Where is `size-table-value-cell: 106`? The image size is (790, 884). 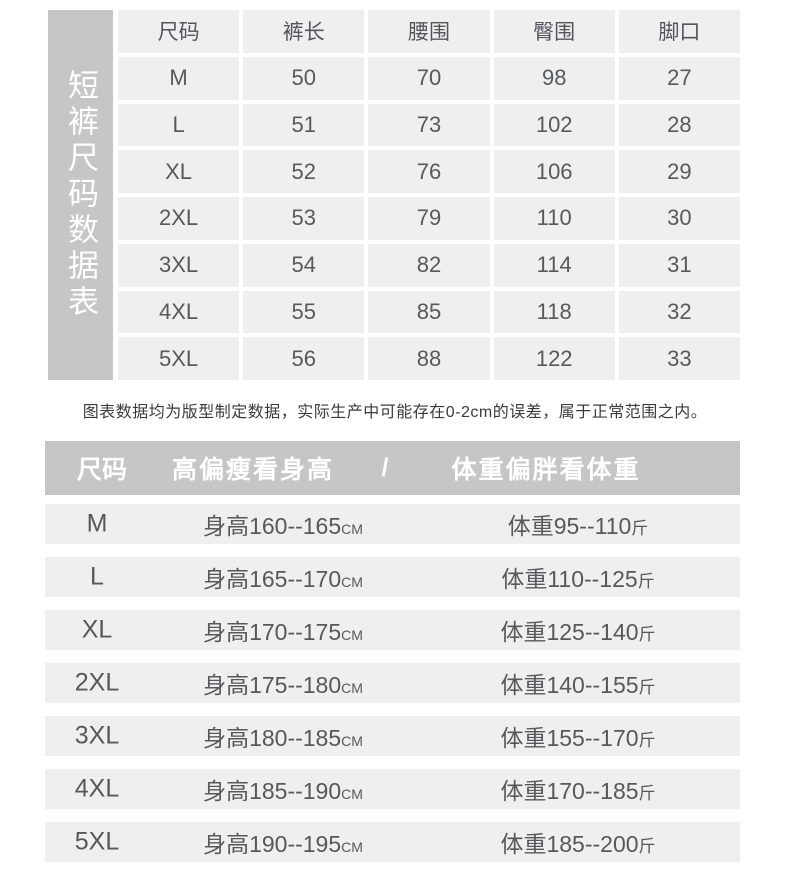 size-table-value-cell: 106 is located at coordinates (554, 171).